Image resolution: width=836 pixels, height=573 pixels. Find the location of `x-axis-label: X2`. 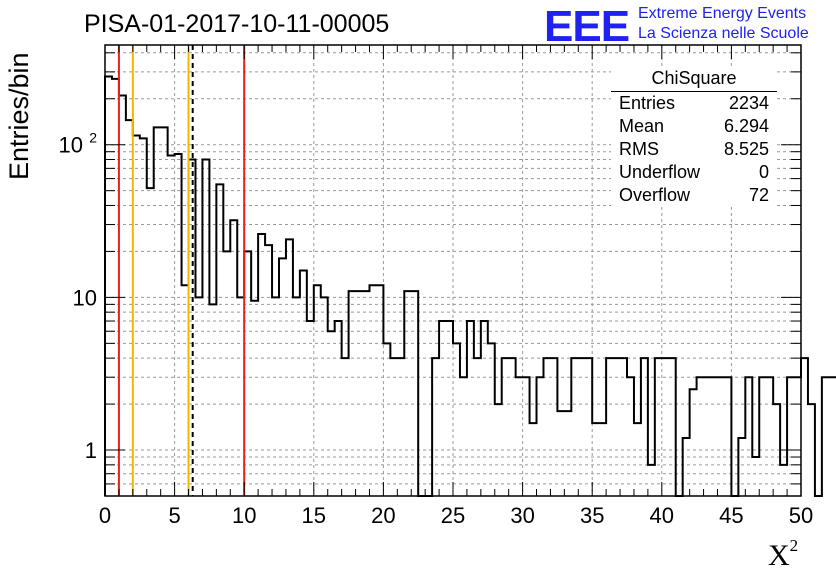

x-axis-label: X2 is located at coordinates (783, 554).